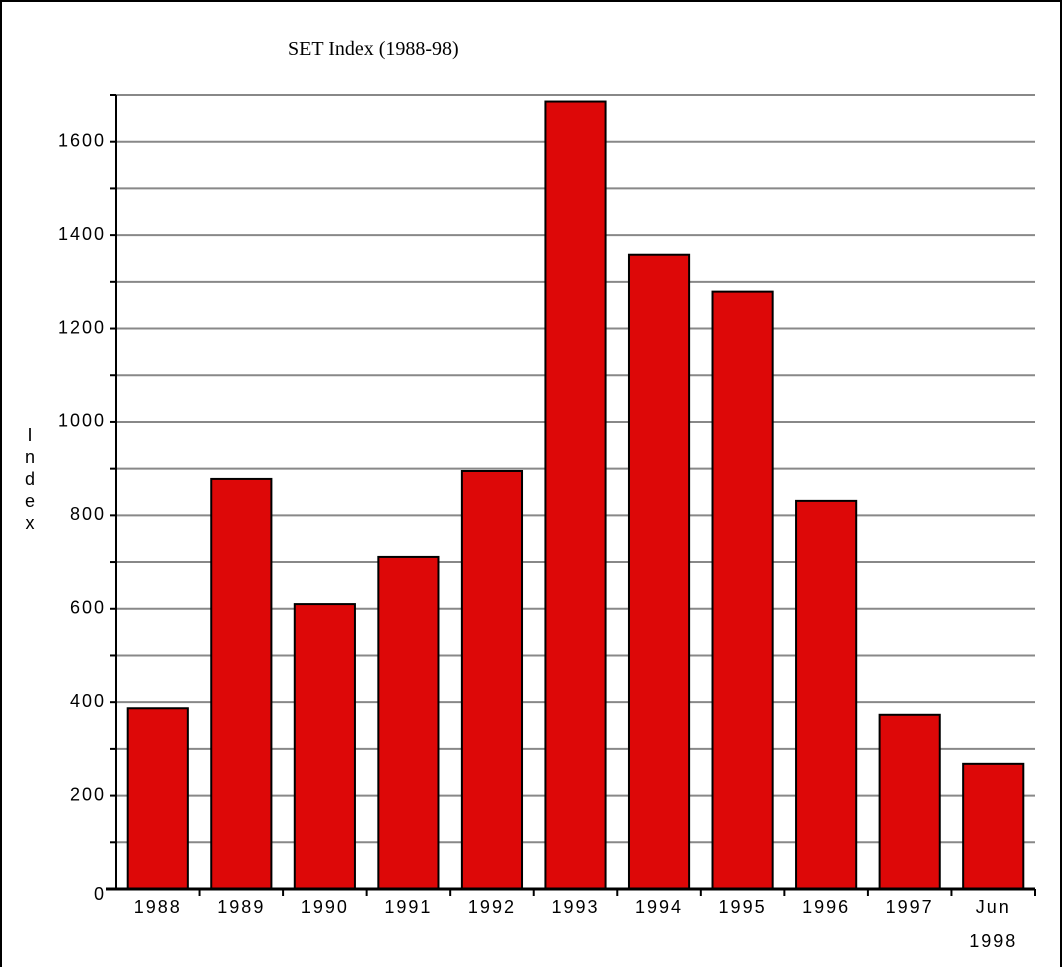 The height and width of the screenshot is (967, 1062). What do you see at coordinates (241, 907) in the screenshot?
I see `x-tick-label: 1989` at bounding box center [241, 907].